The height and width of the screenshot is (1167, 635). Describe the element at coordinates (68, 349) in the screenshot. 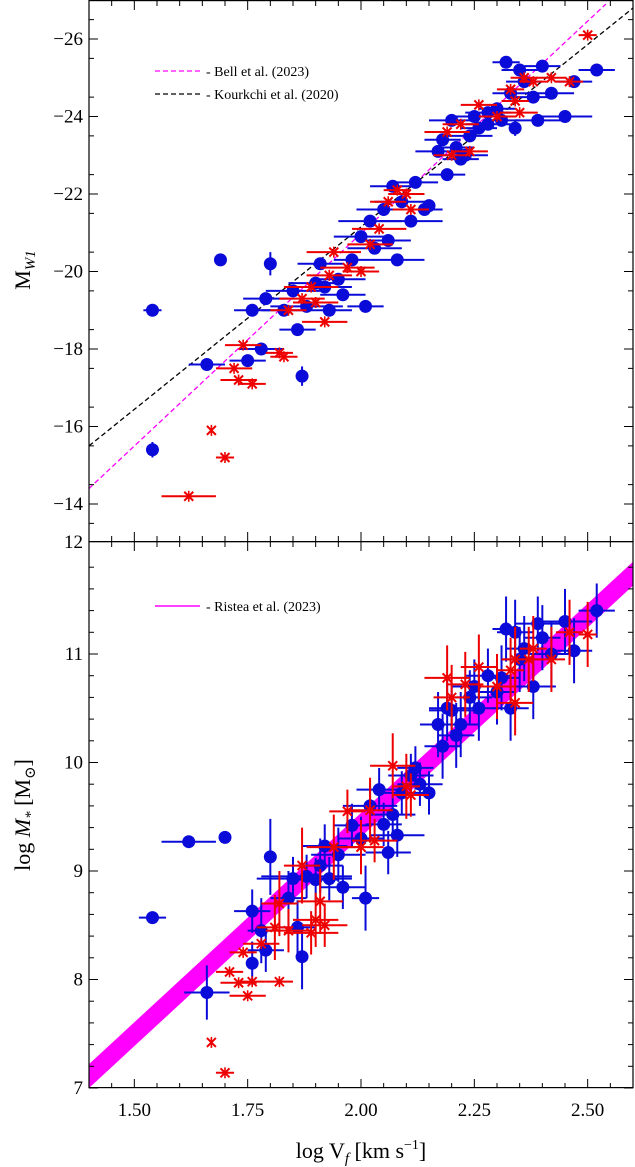

I see `top-y-tick-label: −18` at that location.